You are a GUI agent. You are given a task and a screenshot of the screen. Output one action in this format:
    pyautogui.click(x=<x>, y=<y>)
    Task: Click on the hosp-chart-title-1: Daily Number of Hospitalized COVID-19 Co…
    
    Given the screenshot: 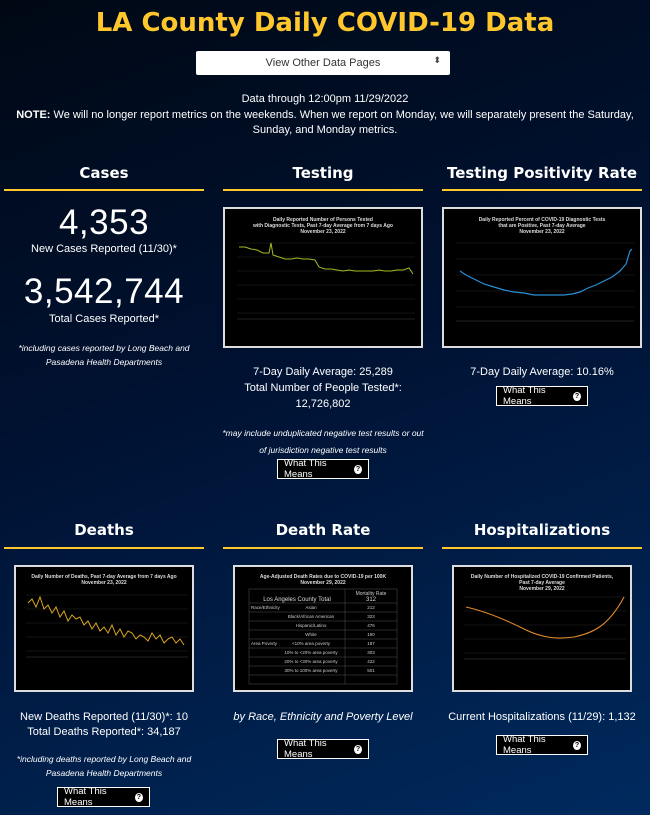 What is the action you would take?
    pyautogui.click(x=542, y=577)
    